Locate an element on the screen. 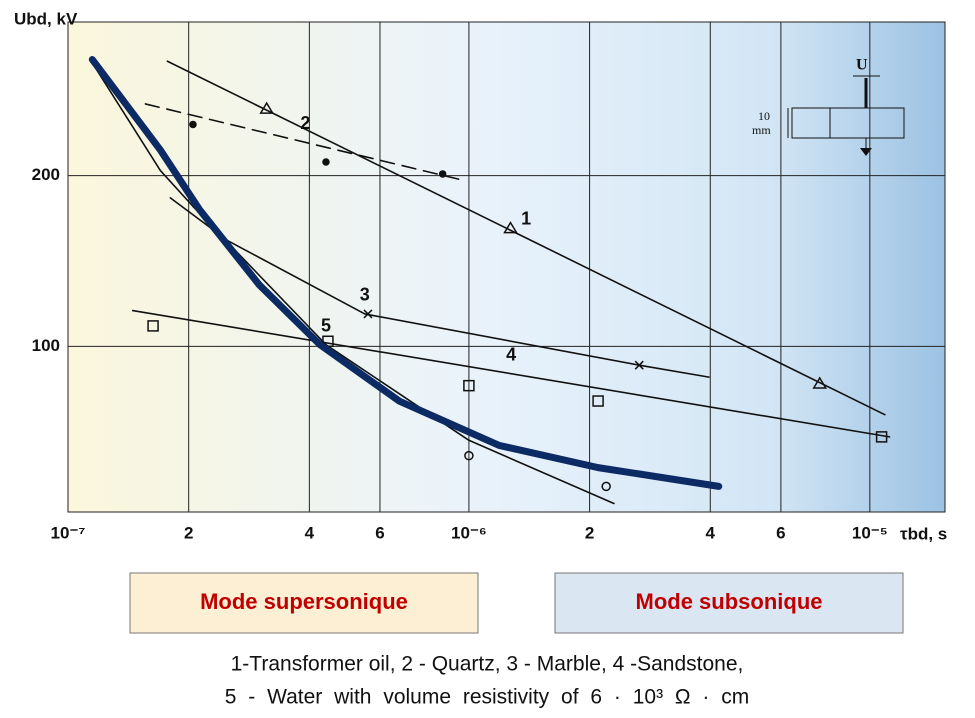  series-label: 3 is located at coordinates (365, 295).